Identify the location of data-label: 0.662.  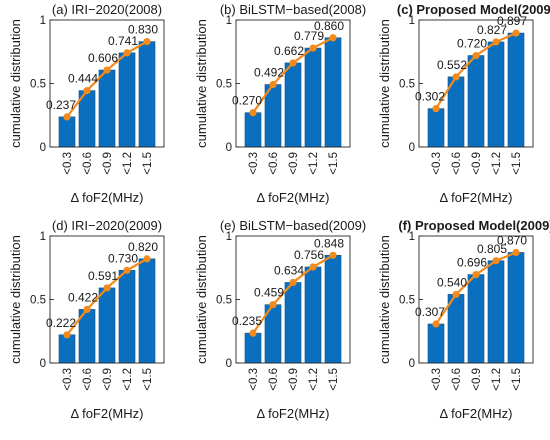
(289, 51).